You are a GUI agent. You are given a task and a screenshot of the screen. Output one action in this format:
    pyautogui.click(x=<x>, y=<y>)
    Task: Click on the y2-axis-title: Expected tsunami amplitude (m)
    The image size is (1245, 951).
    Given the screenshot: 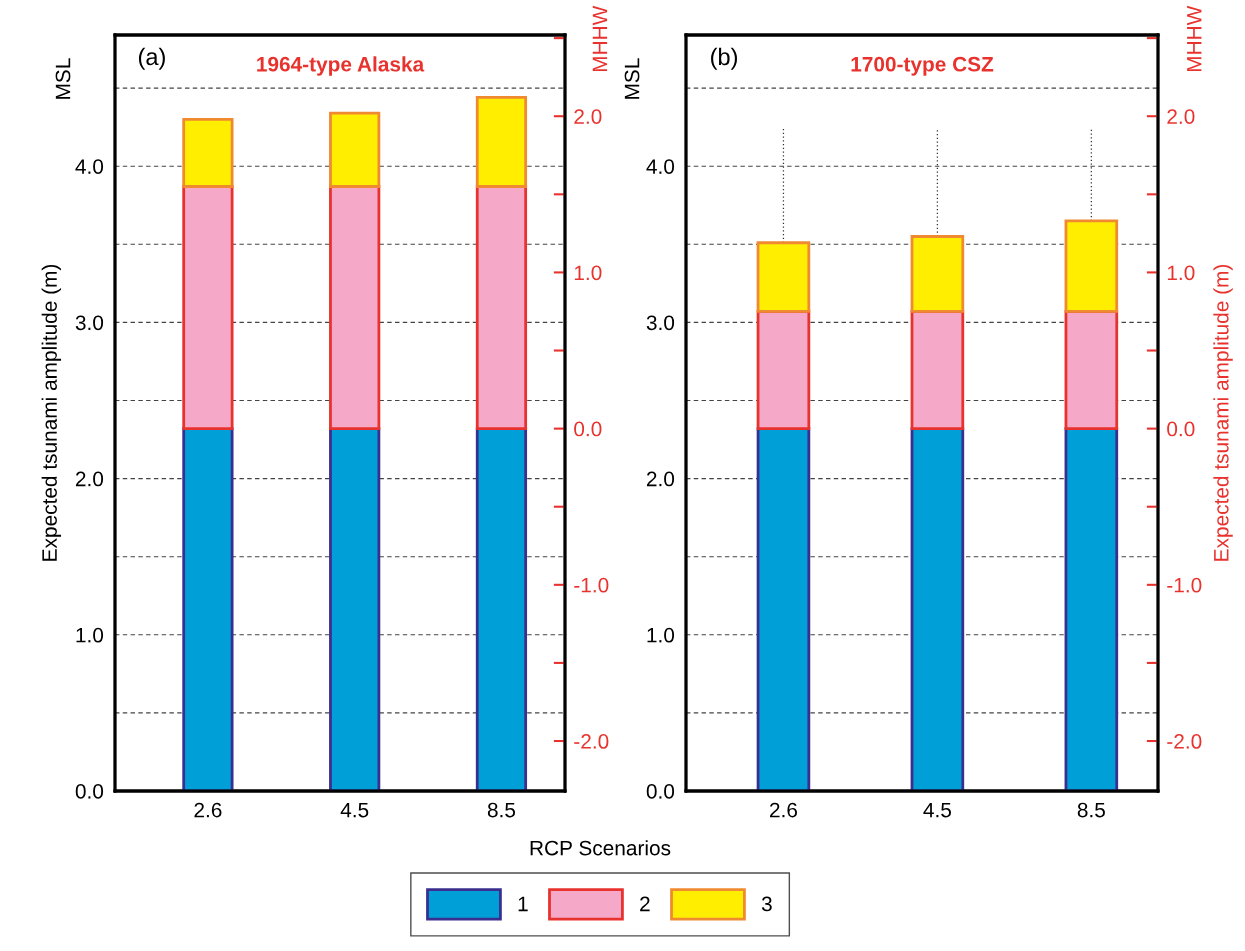 What is the action you would take?
    pyautogui.click(x=1223, y=412)
    